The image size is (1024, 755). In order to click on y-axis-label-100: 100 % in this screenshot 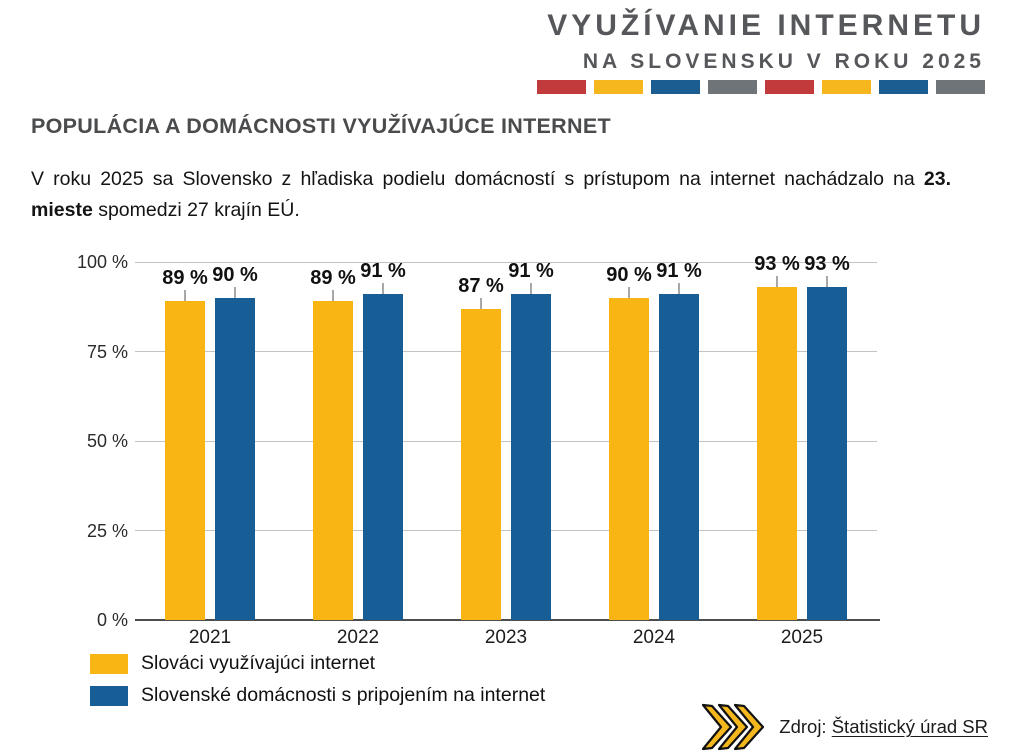, I will do `click(102, 262)`.